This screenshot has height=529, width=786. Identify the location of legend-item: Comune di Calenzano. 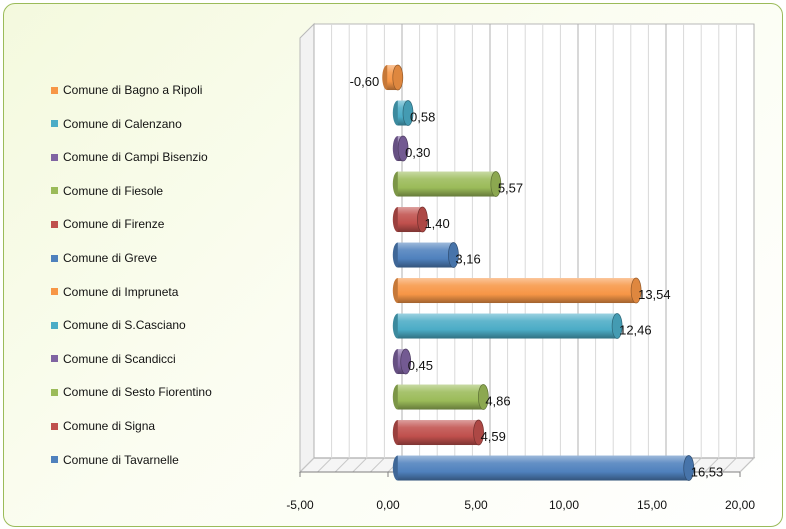
(116, 124).